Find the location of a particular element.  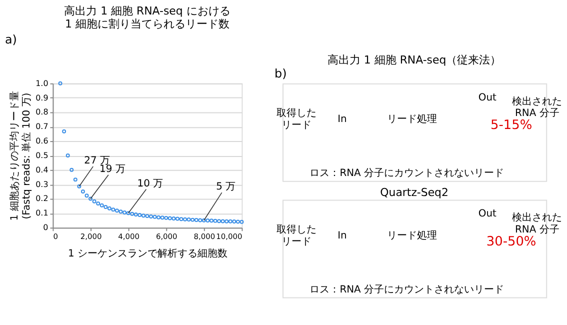

annotation: 5 万 is located at coordinates (226, 187).